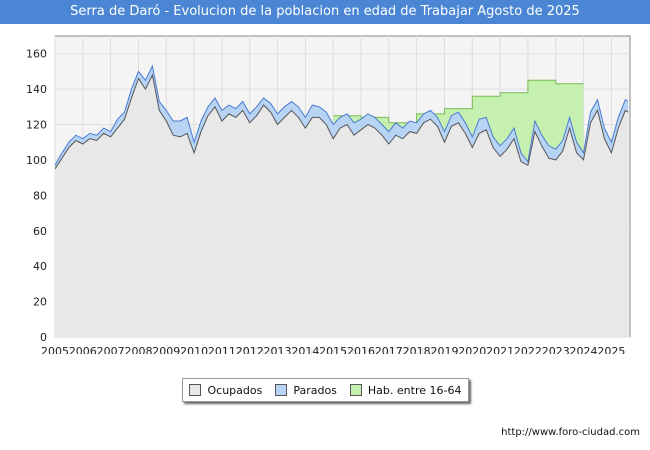 The image size is (650, 450). I want to click on x-tick-label: 2020, so click(472, 349).